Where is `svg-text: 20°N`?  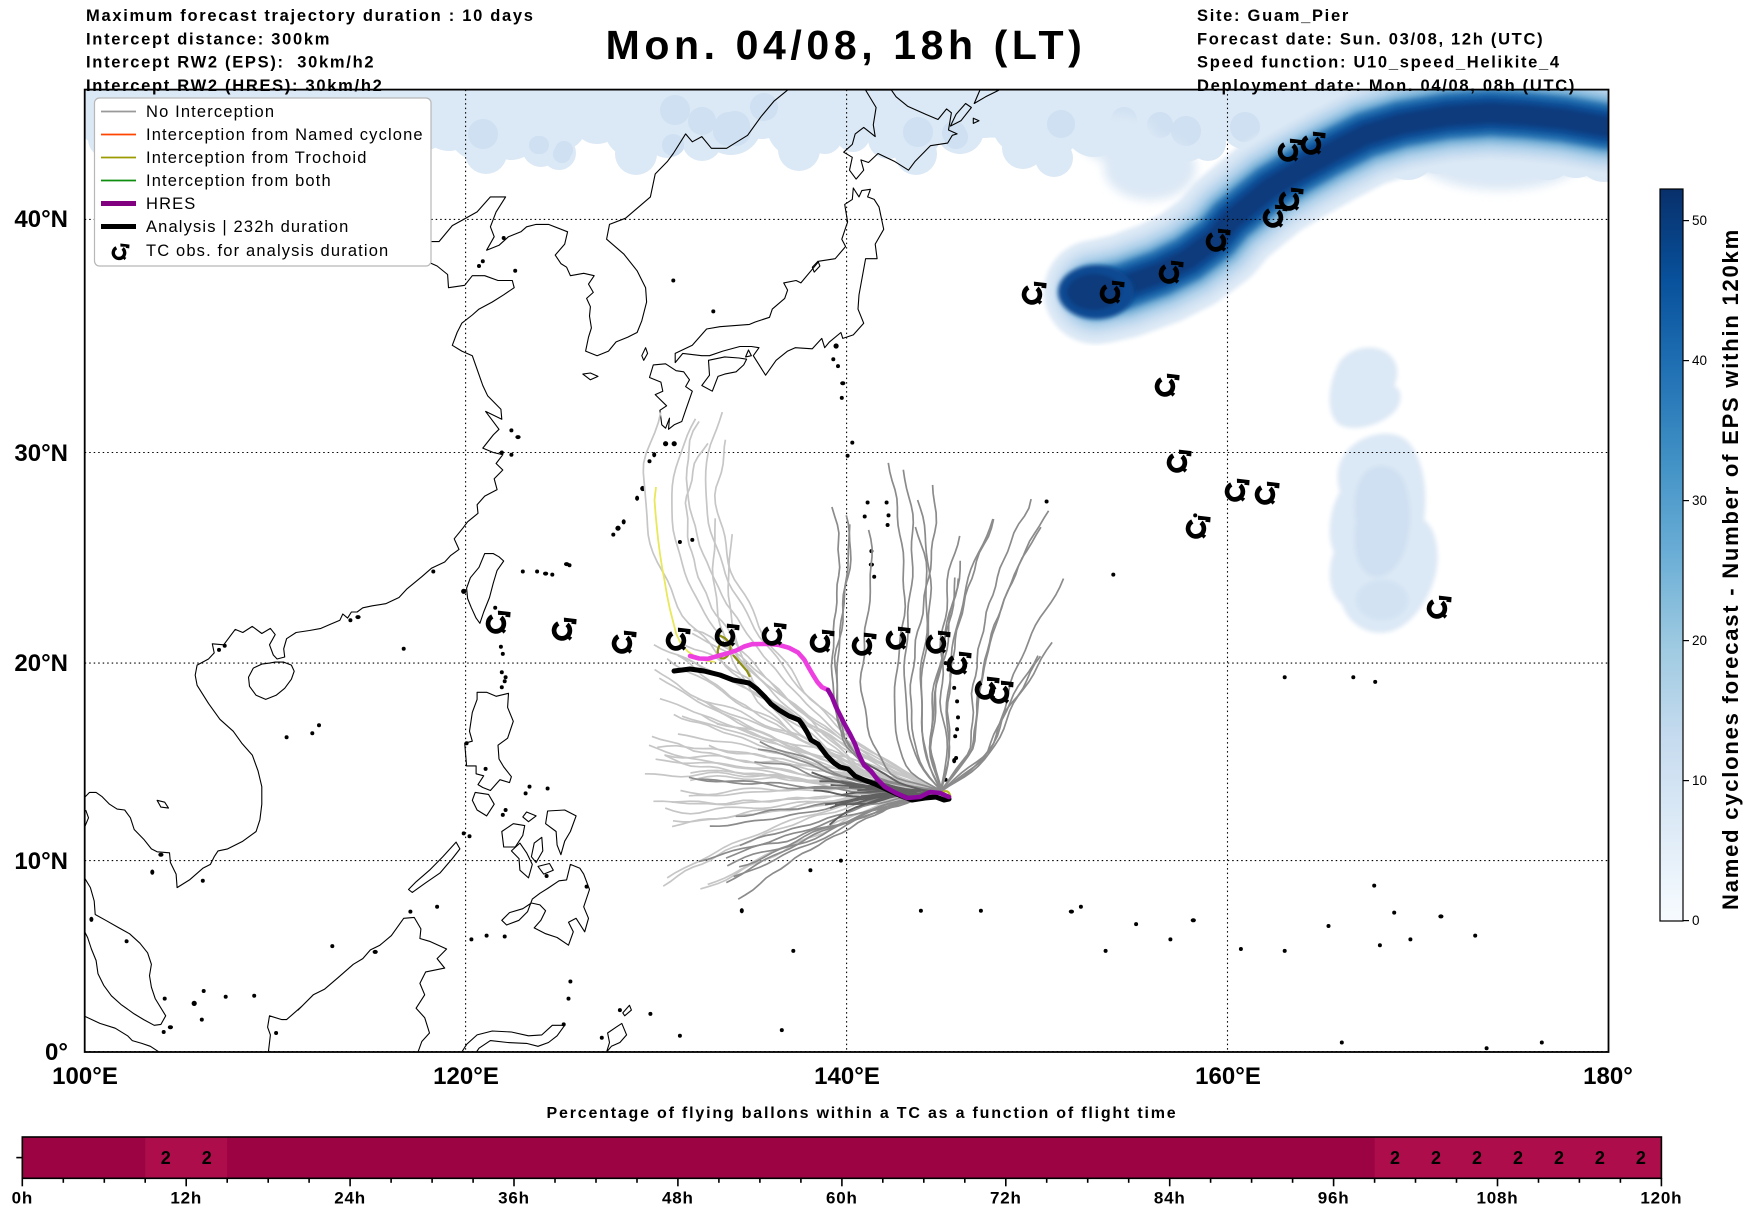 svg-text: 20°N is located at coordinates (41, 663).